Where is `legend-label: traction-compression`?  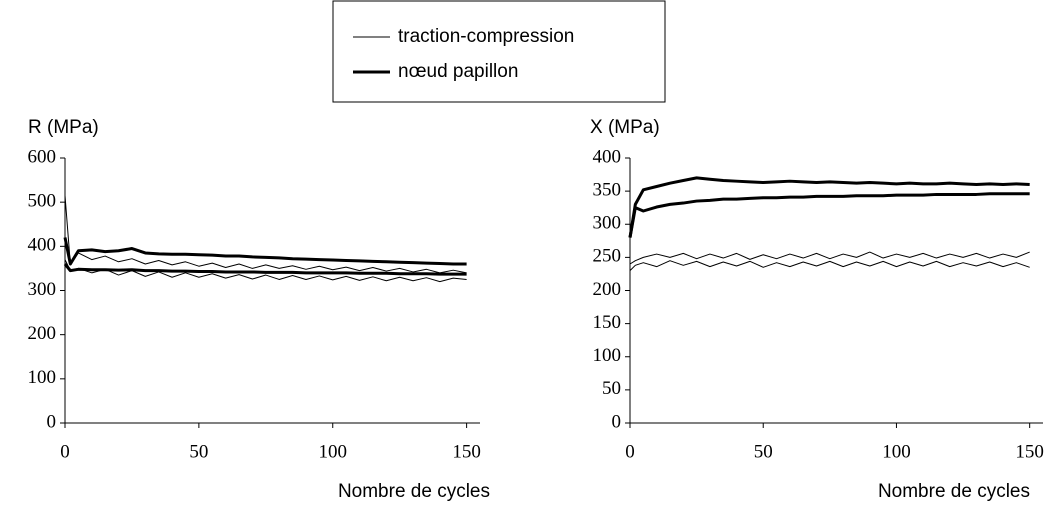 legend-label: traction-compression is located at coordinates (486, 36).